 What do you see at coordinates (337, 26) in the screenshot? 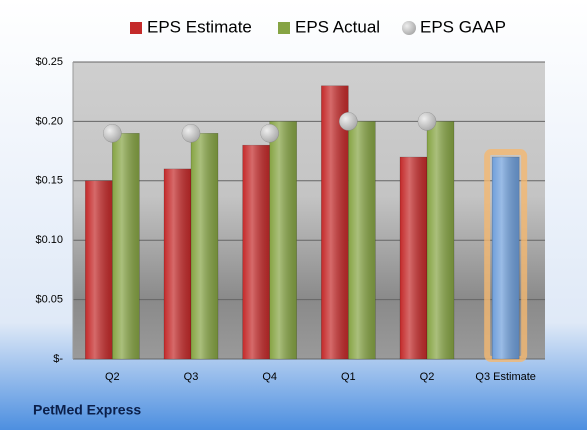
I see `legend-label: EPS Actual` at bounding box center [337, 26].